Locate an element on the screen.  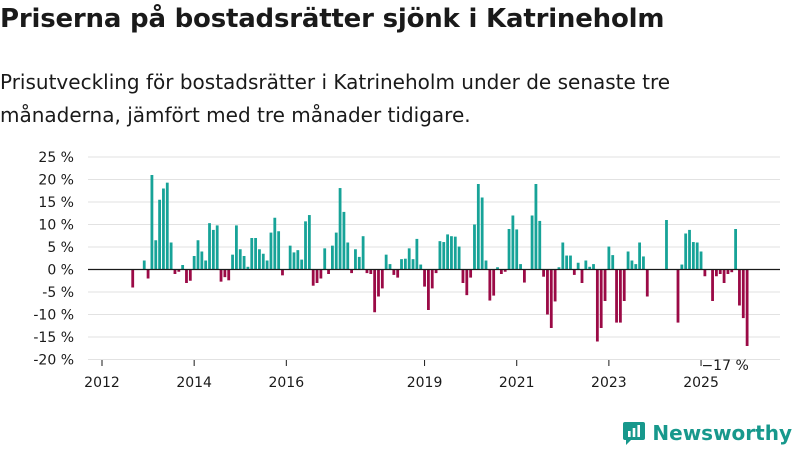
y-tick-label: 0 % is located at coordinates (60, 271).